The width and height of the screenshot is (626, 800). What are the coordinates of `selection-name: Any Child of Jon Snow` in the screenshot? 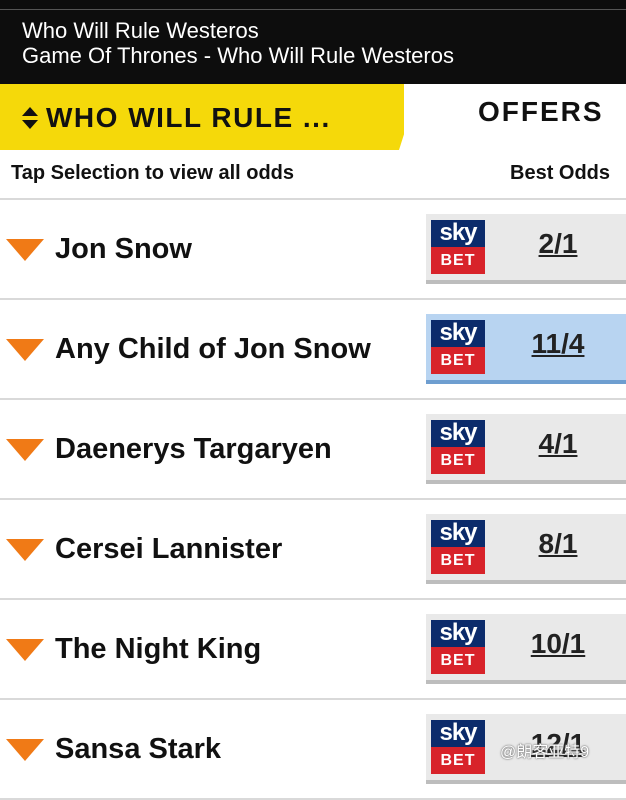 It's located at (213, 349).